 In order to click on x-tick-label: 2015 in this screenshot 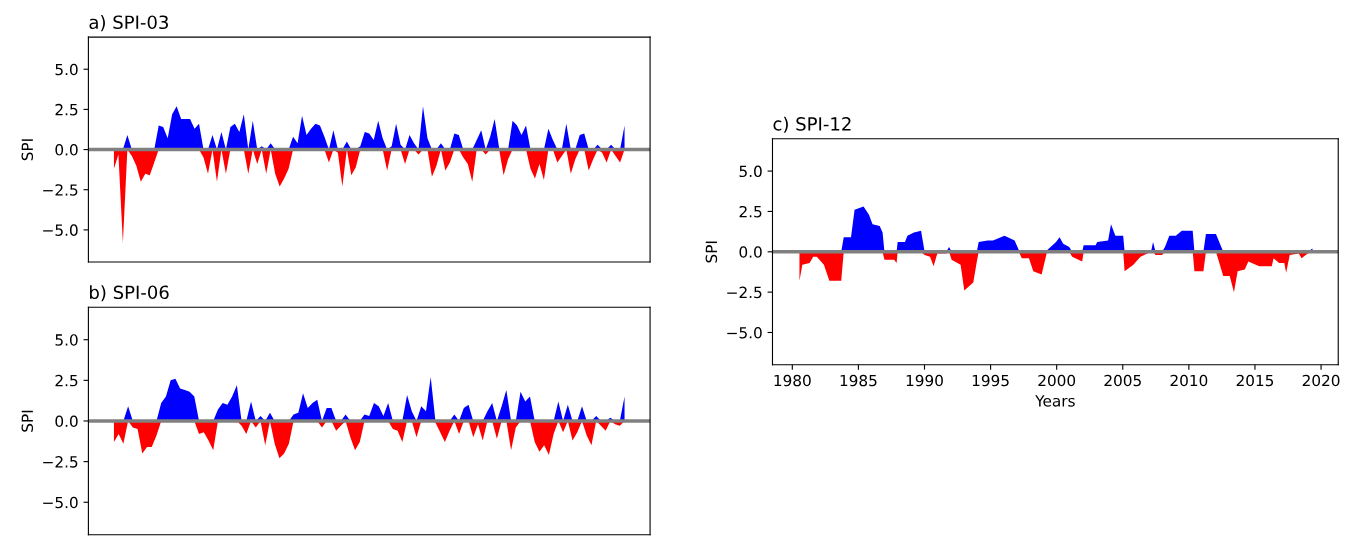, I will do `click(1255, 380)`.